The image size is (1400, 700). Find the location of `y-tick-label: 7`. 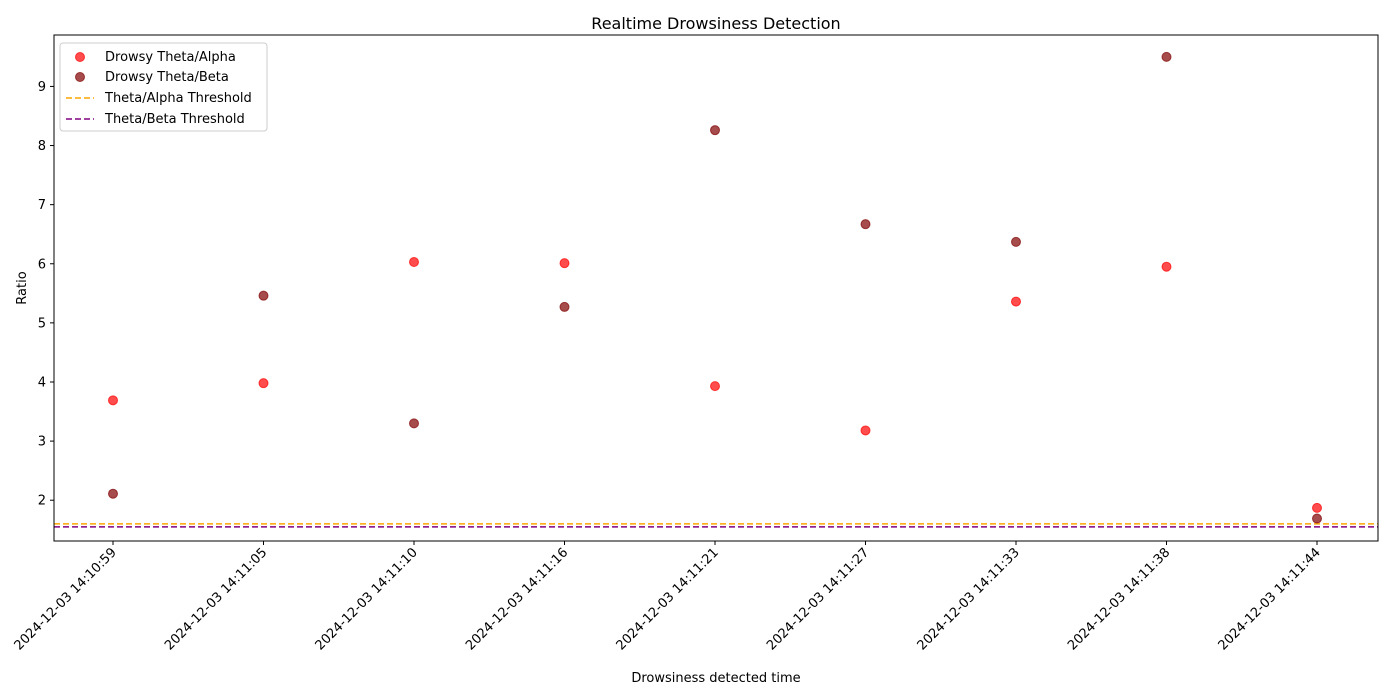

y-tick-label: 7 is located at coordinates (42, 205).